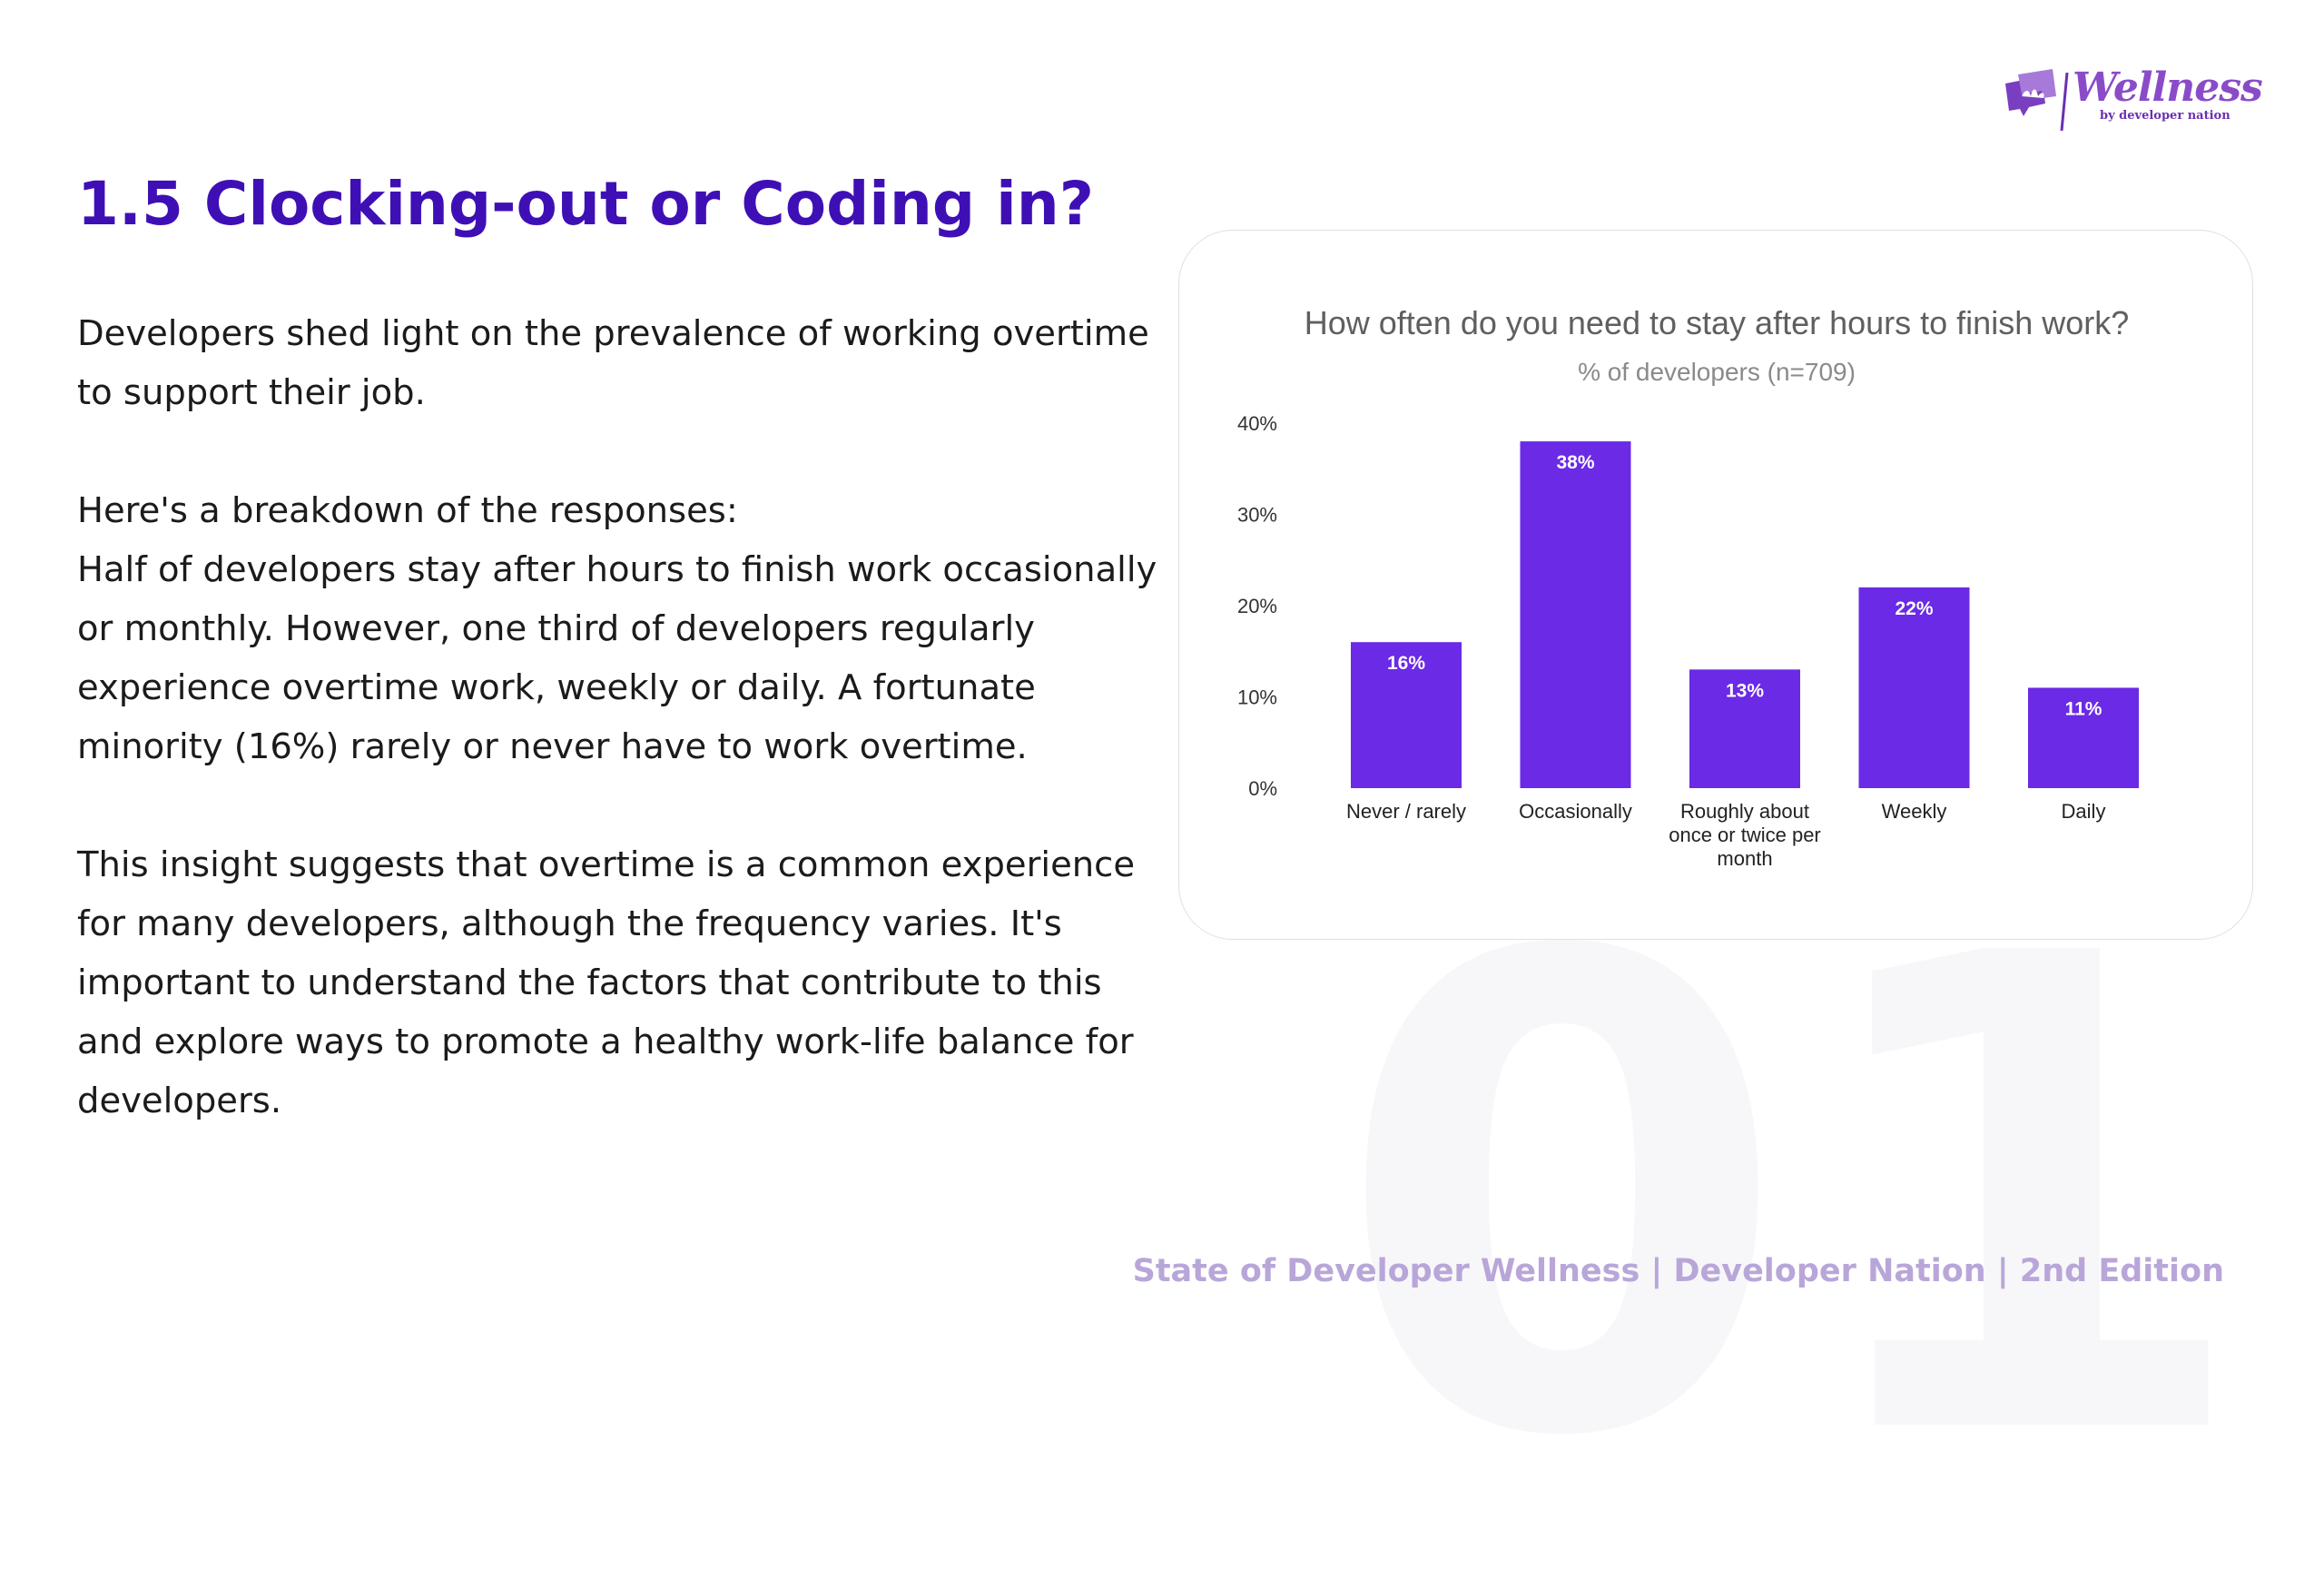  Describe the element at coordinates (1257, 606) in the screenshot. I see `y-tick-label: 20%` at that location.